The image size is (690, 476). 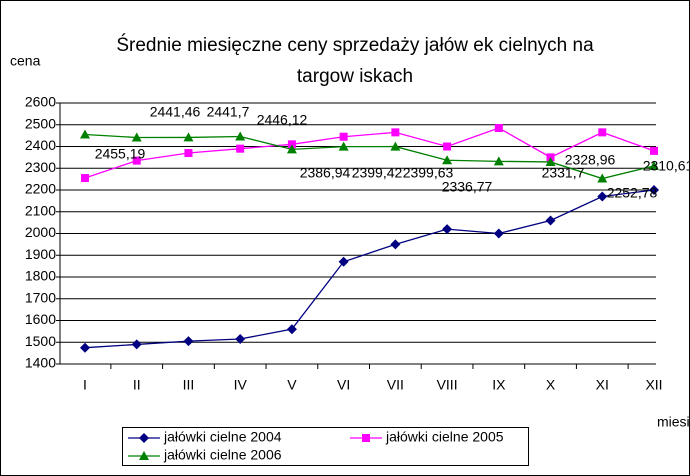 What do you see at coordinates (40, 363) in the screenshot?
I see `y-tick-label: 1400` at bounding box center [40, 363].